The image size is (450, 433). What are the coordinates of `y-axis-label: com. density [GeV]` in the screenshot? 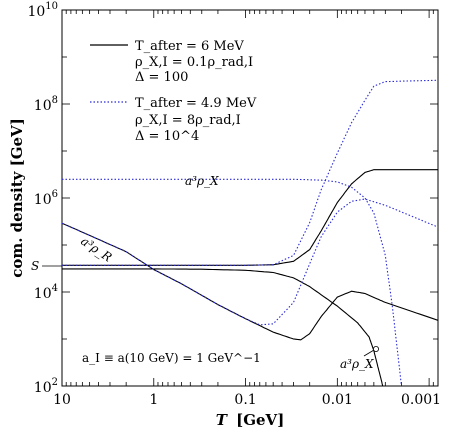 It's located at (17, 198).